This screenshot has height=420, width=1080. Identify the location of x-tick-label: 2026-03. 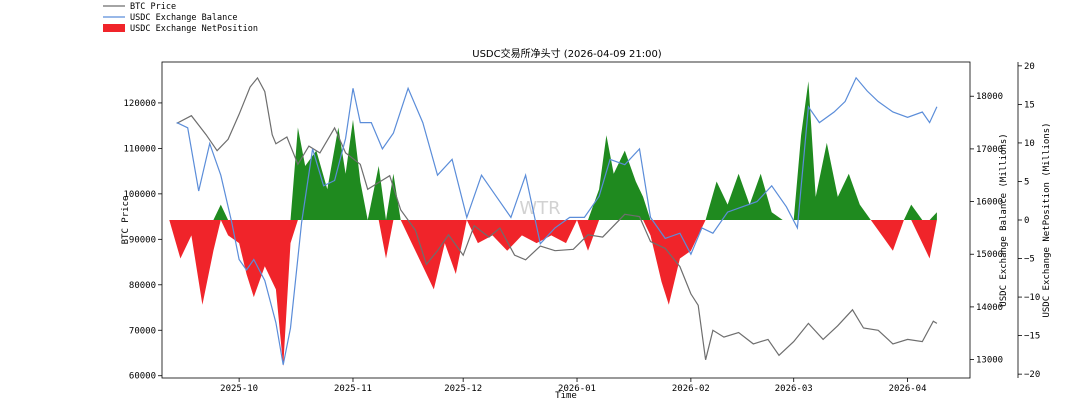
(794, 389).